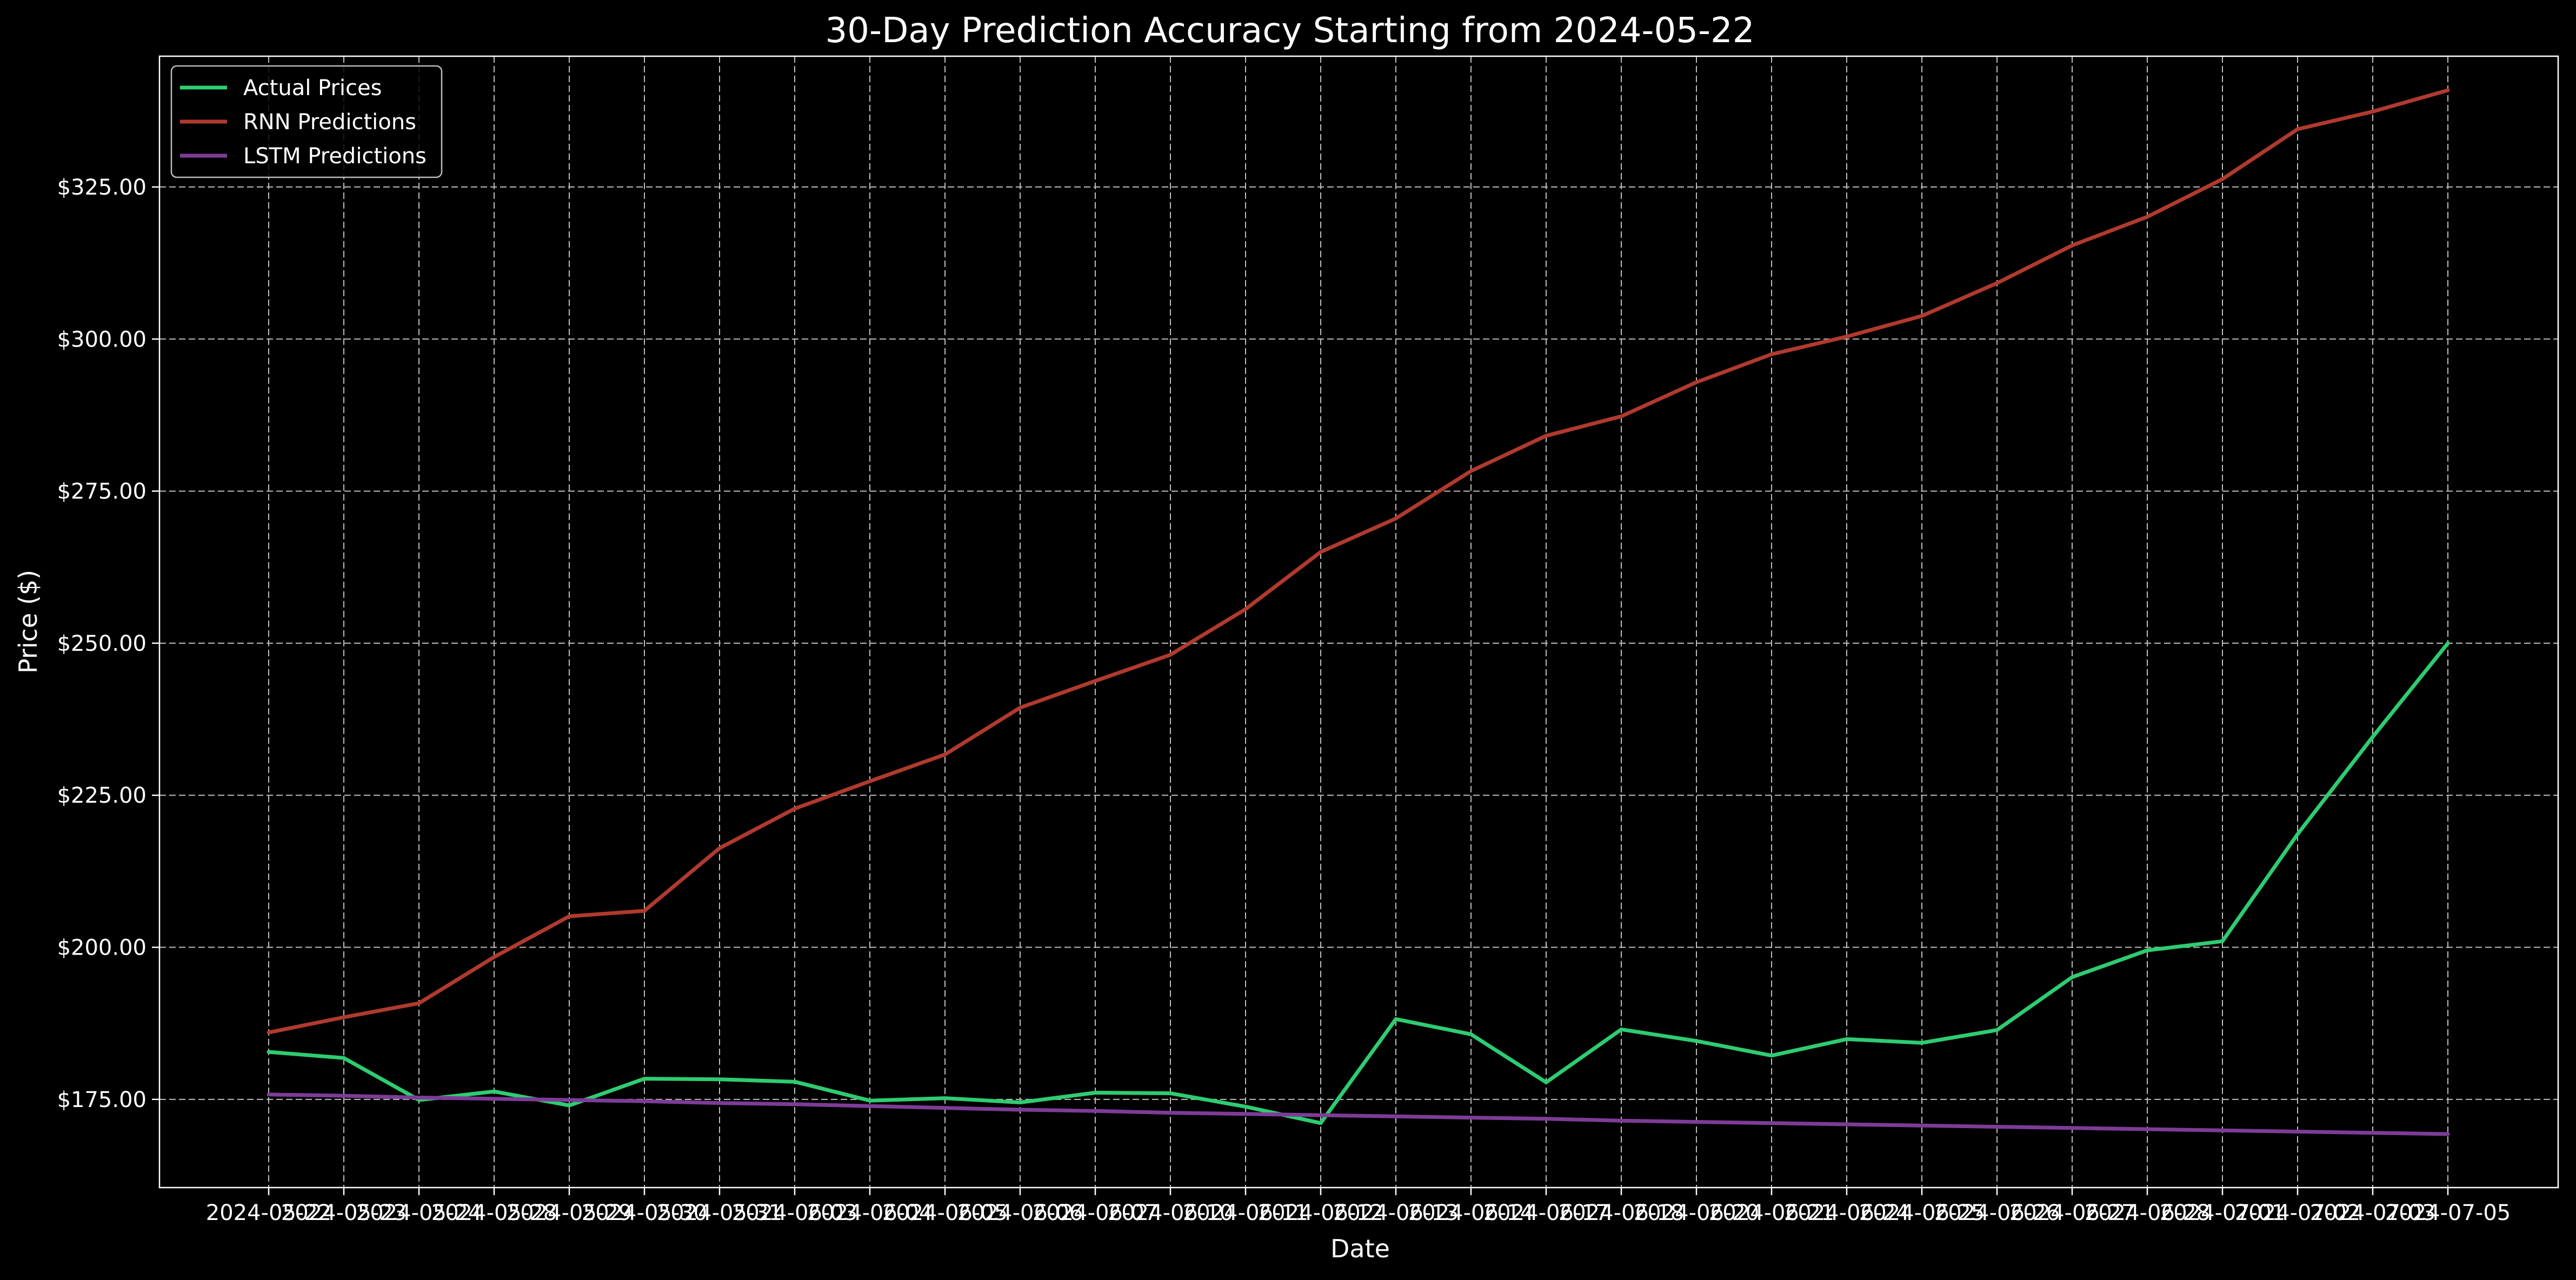  What do you see at coordinates (344, 1213) in the screenshot?
I see `x-tick-label: 2024-05-23` at bounding box center [344, 1213].